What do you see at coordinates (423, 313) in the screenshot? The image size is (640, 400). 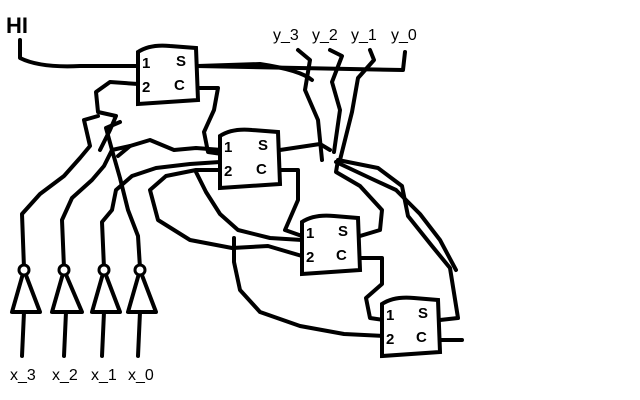 I see `block4-pin-s: S` at bounding box center [423, 313].